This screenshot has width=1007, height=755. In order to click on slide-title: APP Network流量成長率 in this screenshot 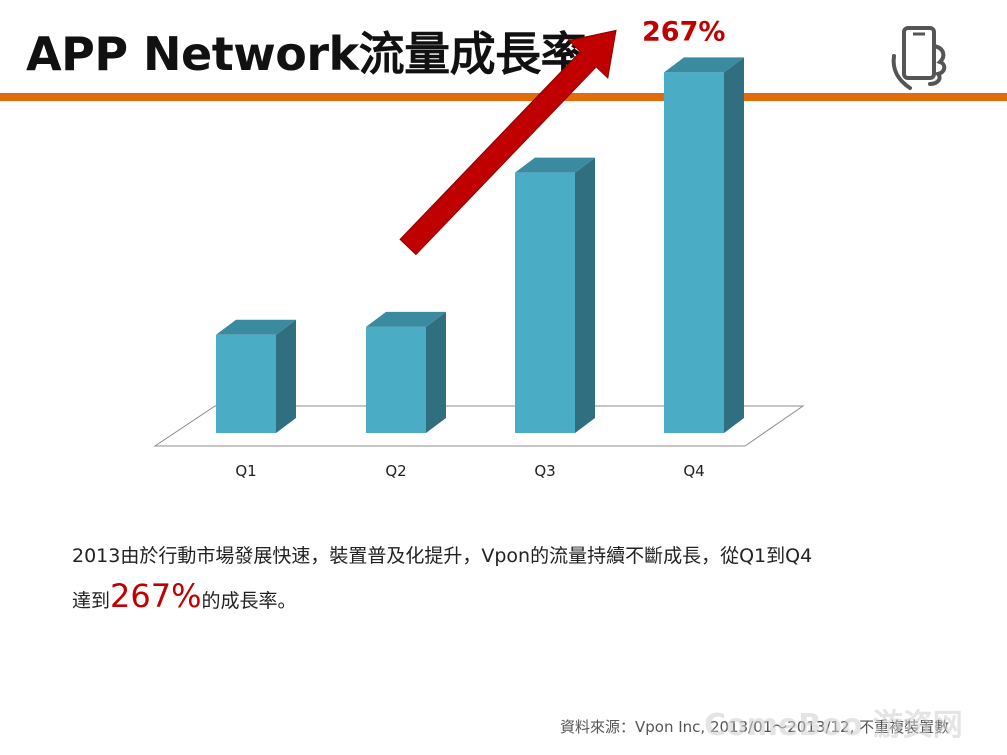, I will do `click(306, 54)`.